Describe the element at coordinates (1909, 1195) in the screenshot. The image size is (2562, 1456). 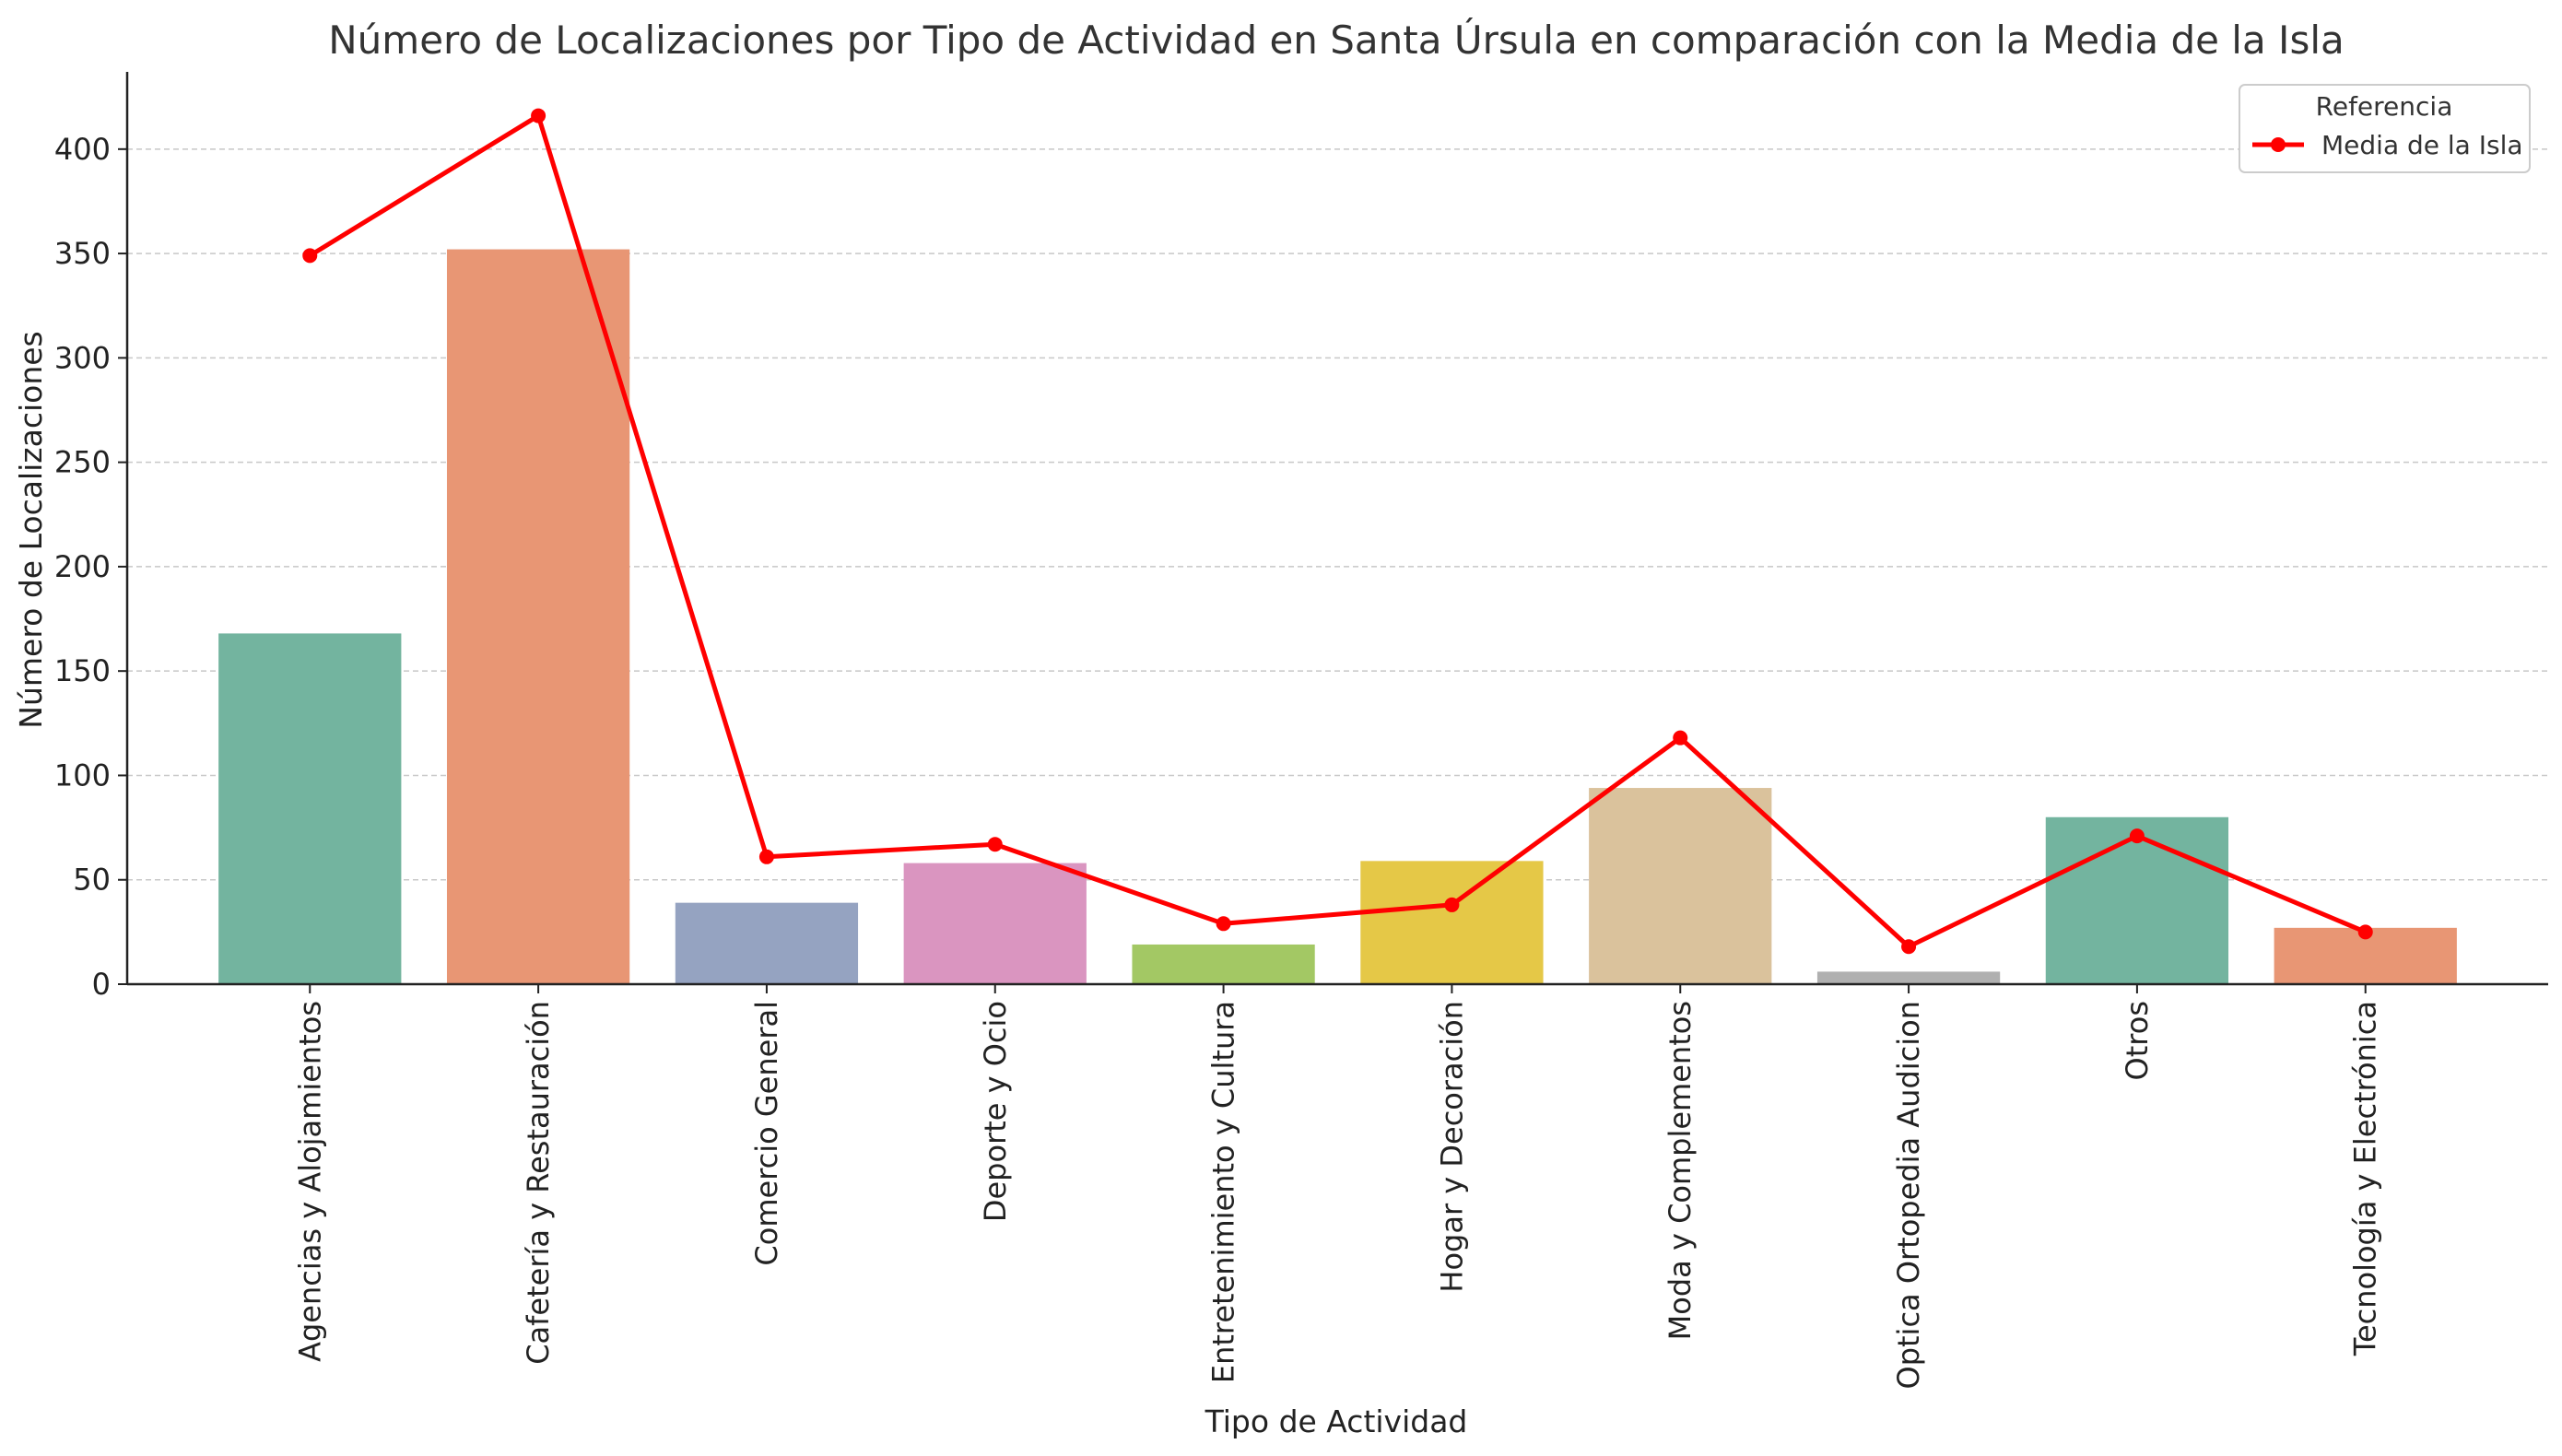
I see `x-tick-label: Optica Ortopedia Audicion` at that location.